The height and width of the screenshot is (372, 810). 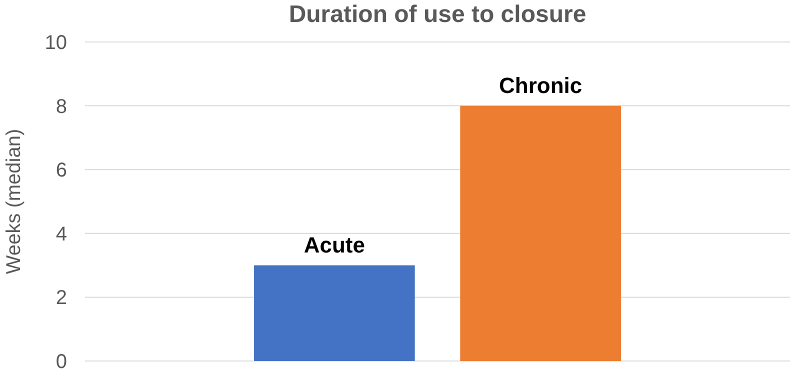 What do you see at coordinates (61, 171) in the screenshot?
I see `y-tick-label: 6` at bounding box center [61, 171].